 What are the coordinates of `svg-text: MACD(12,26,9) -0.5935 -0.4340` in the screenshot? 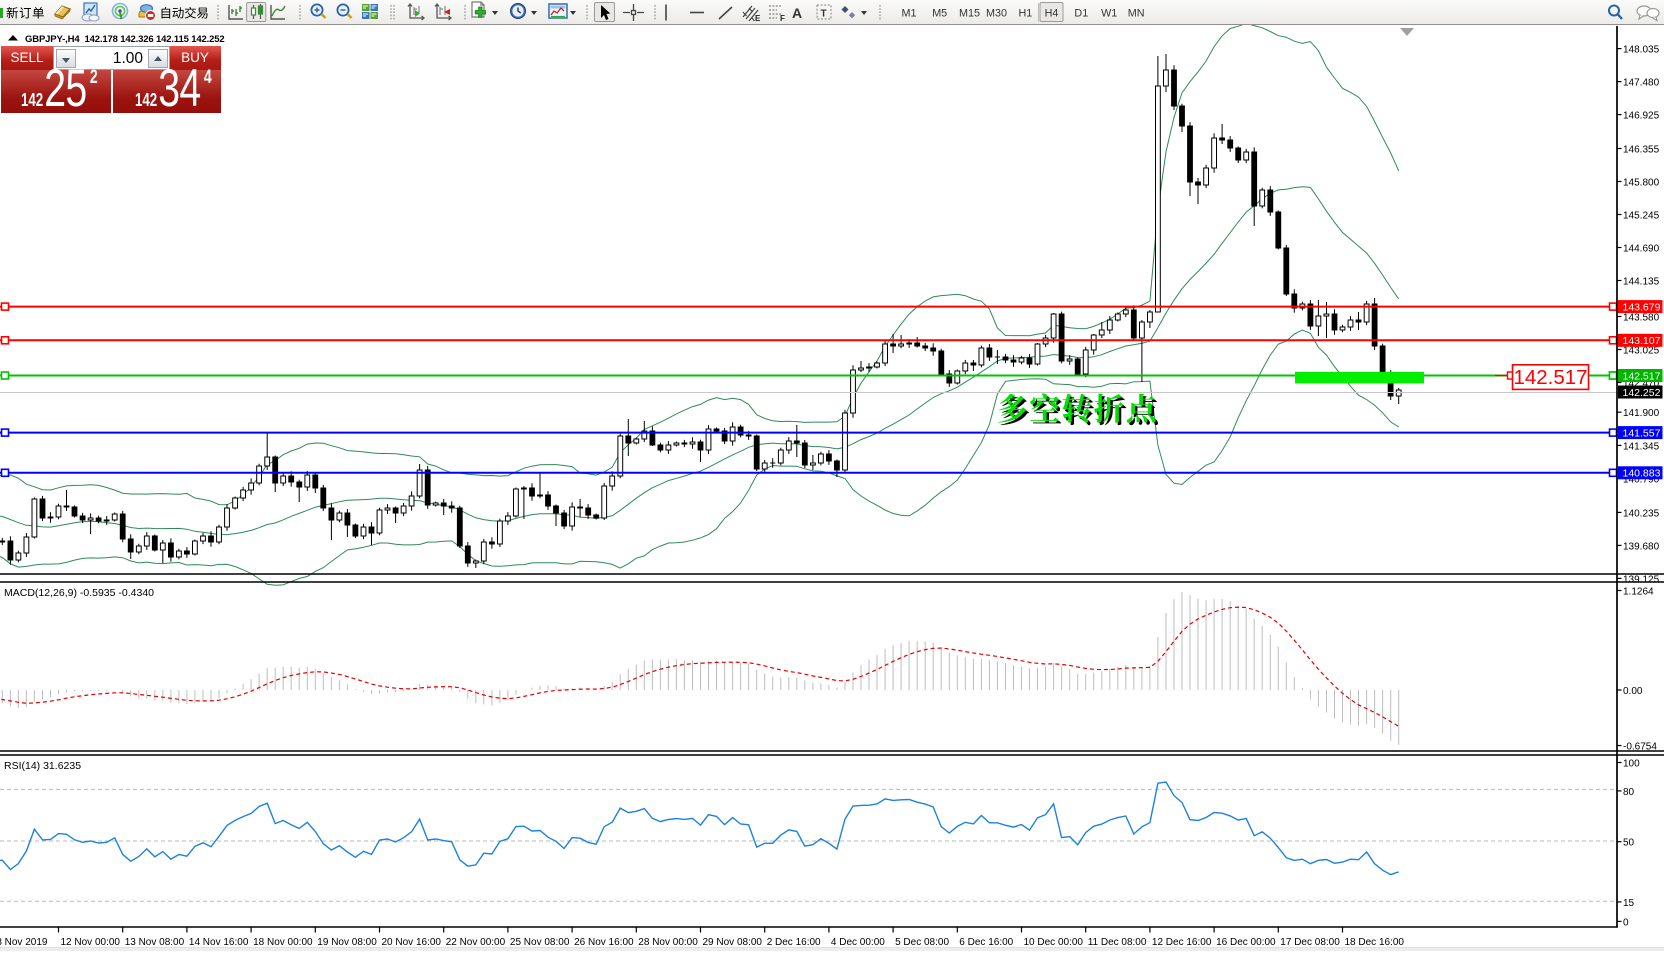 It's located at (79, 593).